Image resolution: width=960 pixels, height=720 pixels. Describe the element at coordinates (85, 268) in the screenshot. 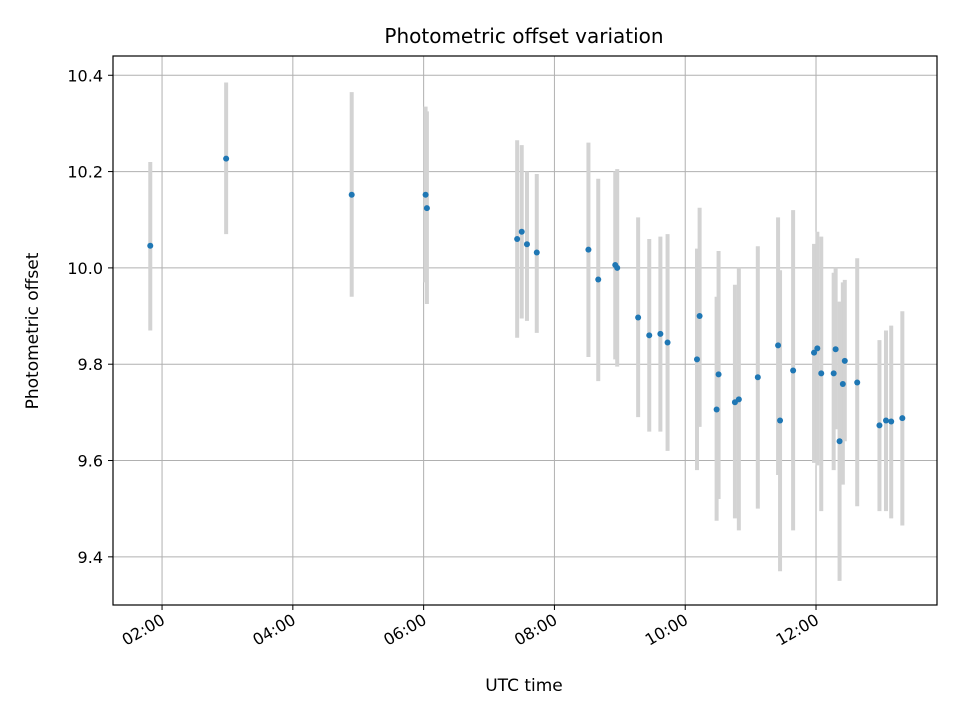

I see `y-tick-label: 10.0` at that location.